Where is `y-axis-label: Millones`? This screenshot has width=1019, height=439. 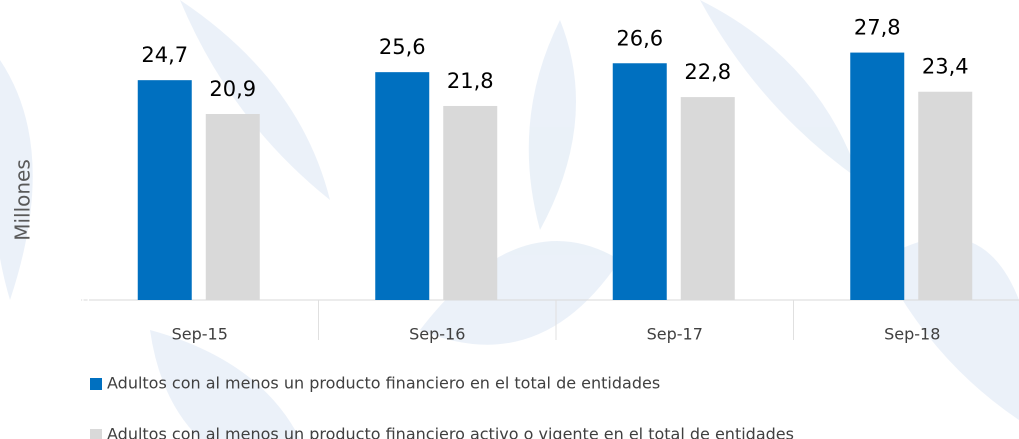 y-axis-label: Millones is located at coordinates (23, 200).